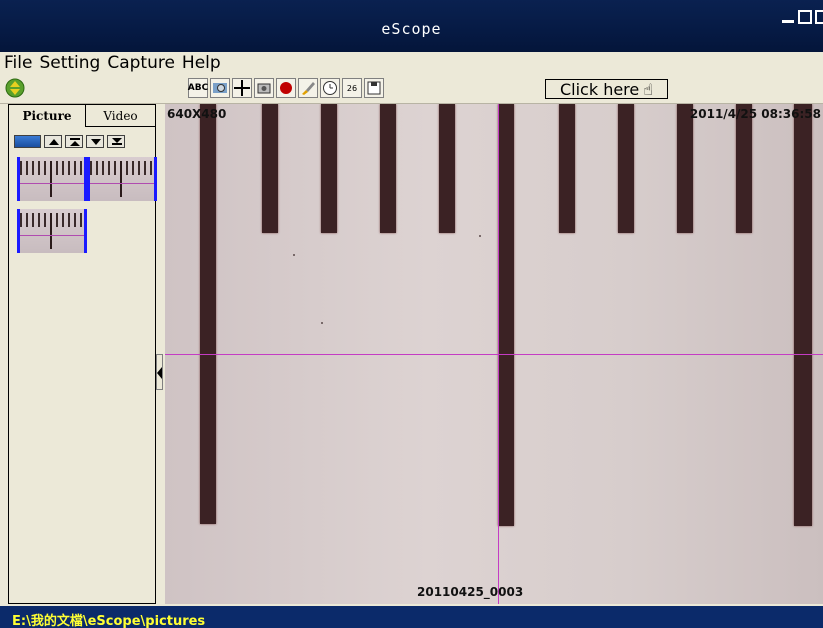 This screenshot has height=628, width=823. I want to click on timestamp-label: 2011/4/25 08:36:58, so click(755, 114).